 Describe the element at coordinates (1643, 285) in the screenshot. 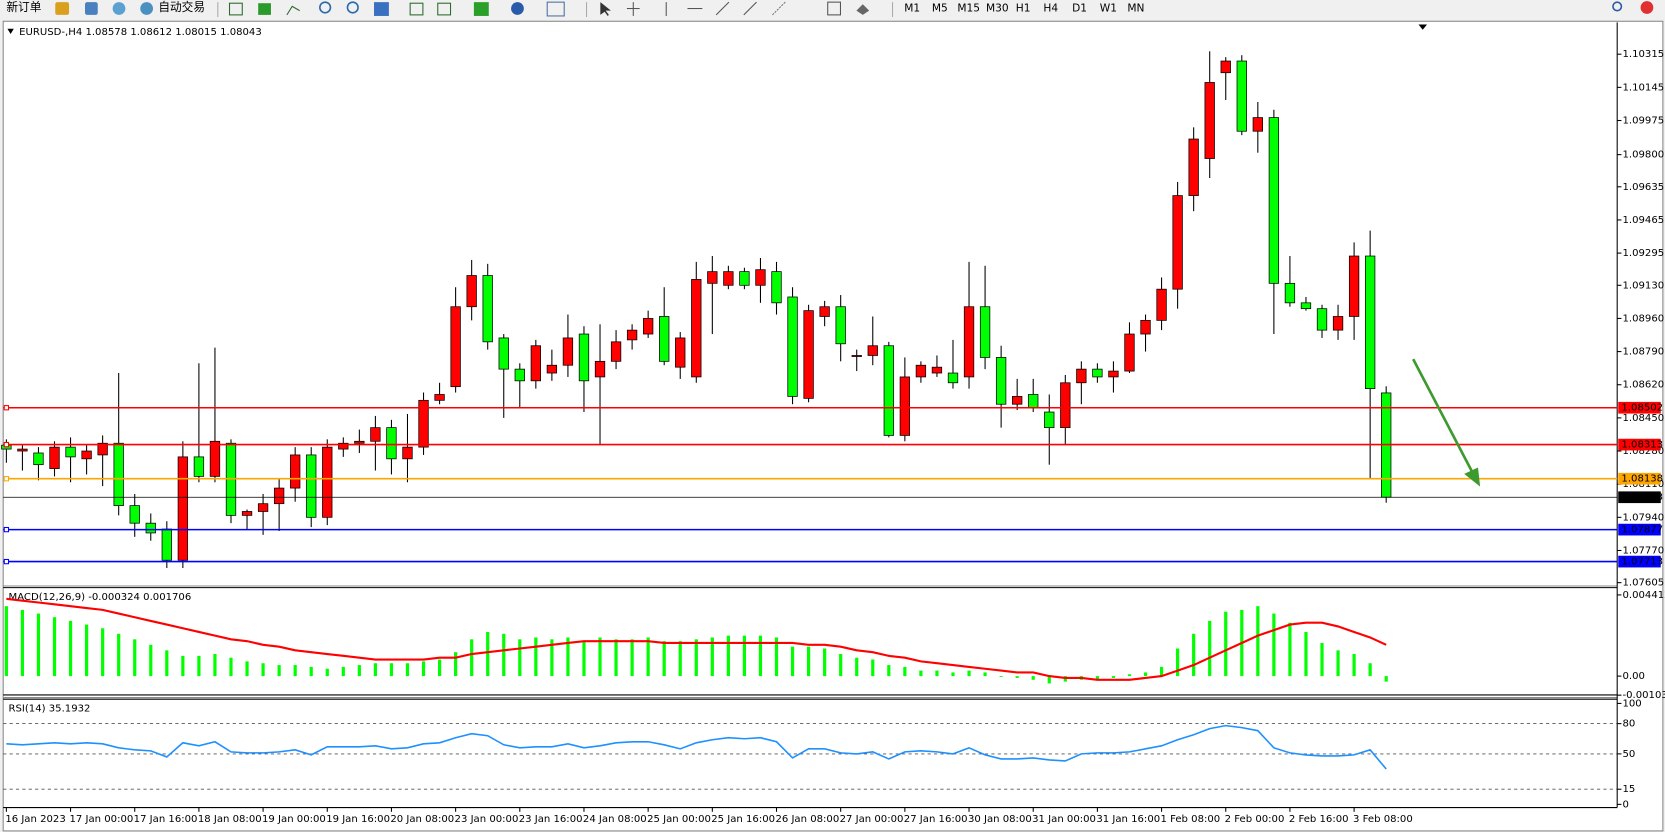

I see `y-tick-label: 1.09130` at that location.